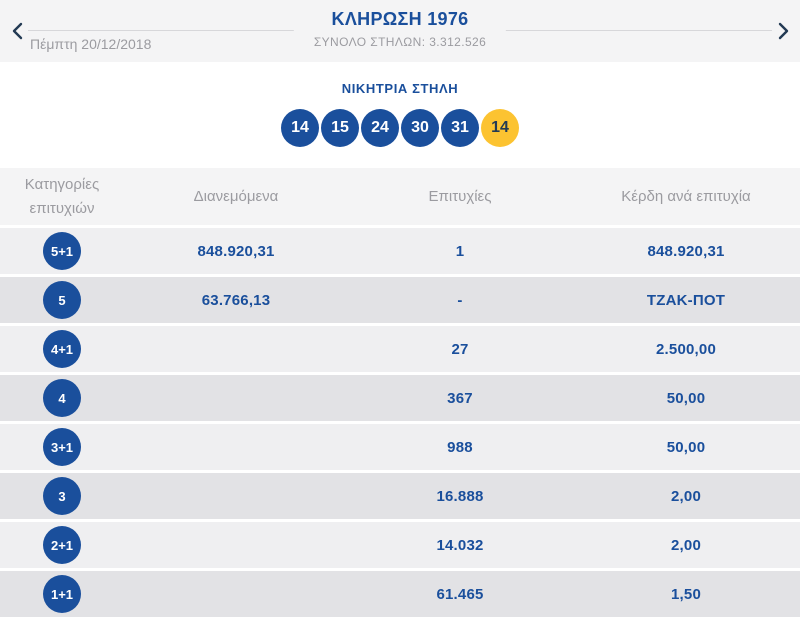  I want to click on category-badge: 2+1, so click(62, 545).